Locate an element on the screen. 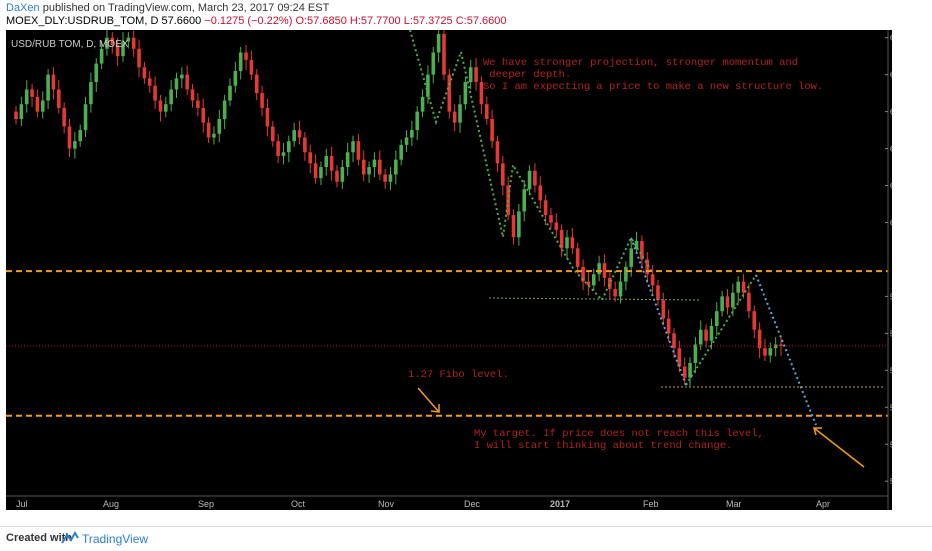  annotation-2: 1.27 Fibo level. is located at coordinates (458, 375).